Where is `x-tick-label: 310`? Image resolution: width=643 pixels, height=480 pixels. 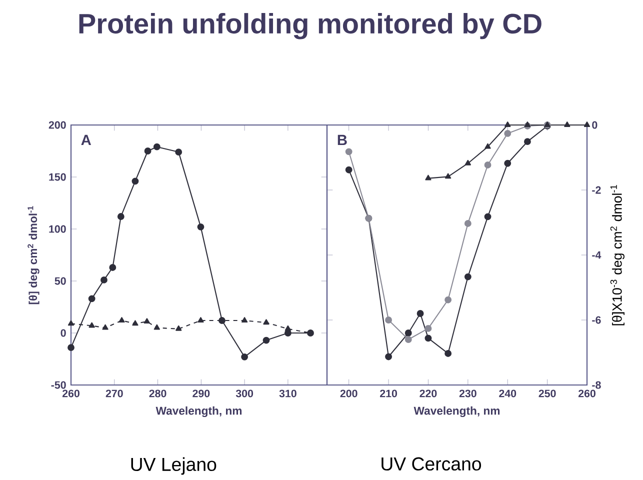 x-tick-label: 310 is located at coordinates (287, 394).